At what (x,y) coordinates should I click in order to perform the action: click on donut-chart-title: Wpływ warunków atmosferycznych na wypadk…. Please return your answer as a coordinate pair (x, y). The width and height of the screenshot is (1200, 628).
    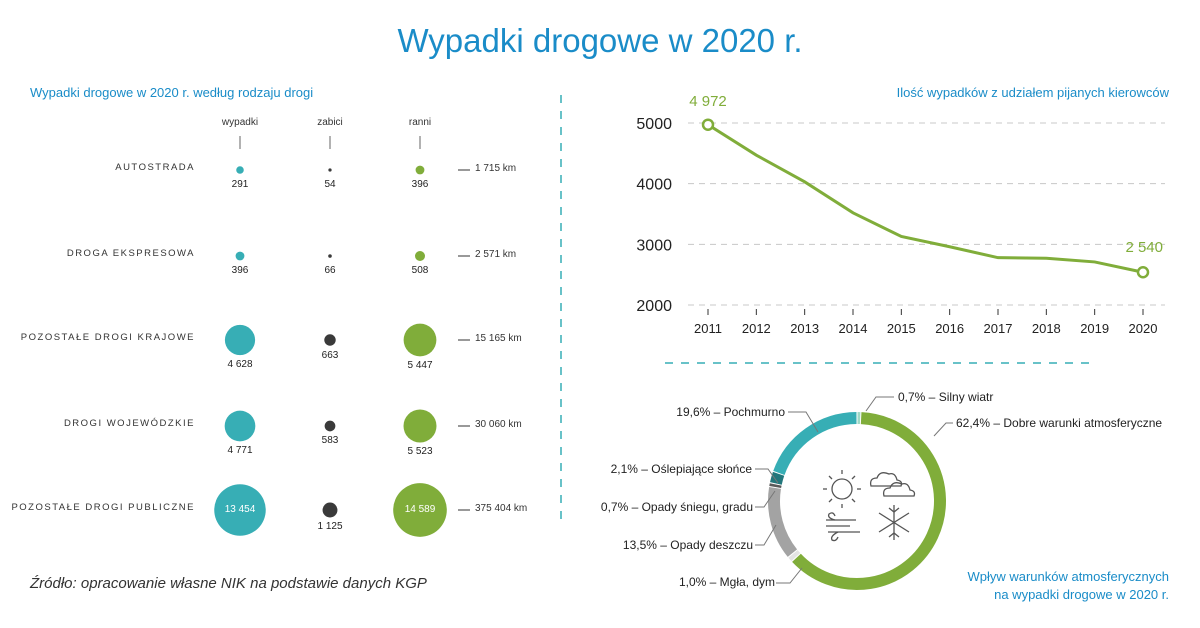
    Looking at the image, I should click on (1068, 586).